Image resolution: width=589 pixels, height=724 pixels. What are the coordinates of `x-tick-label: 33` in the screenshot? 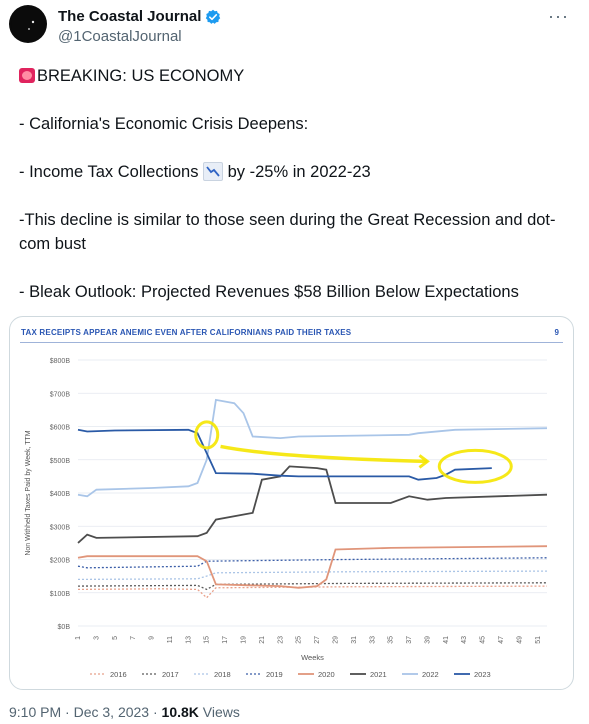 It's located at (372, 640).